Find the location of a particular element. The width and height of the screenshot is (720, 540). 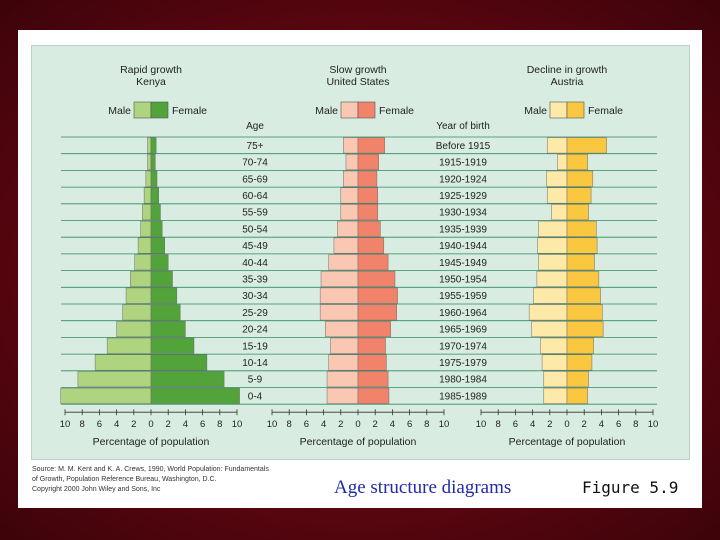

birth-year-label: 1925-1929 is located at coordinates (463, 196).